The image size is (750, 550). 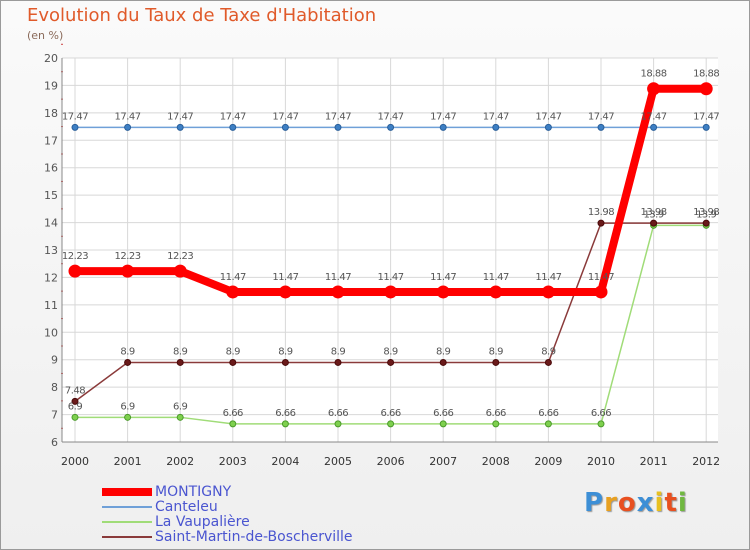 I want to click on logo-letter: o, so click(x=627, y=503).